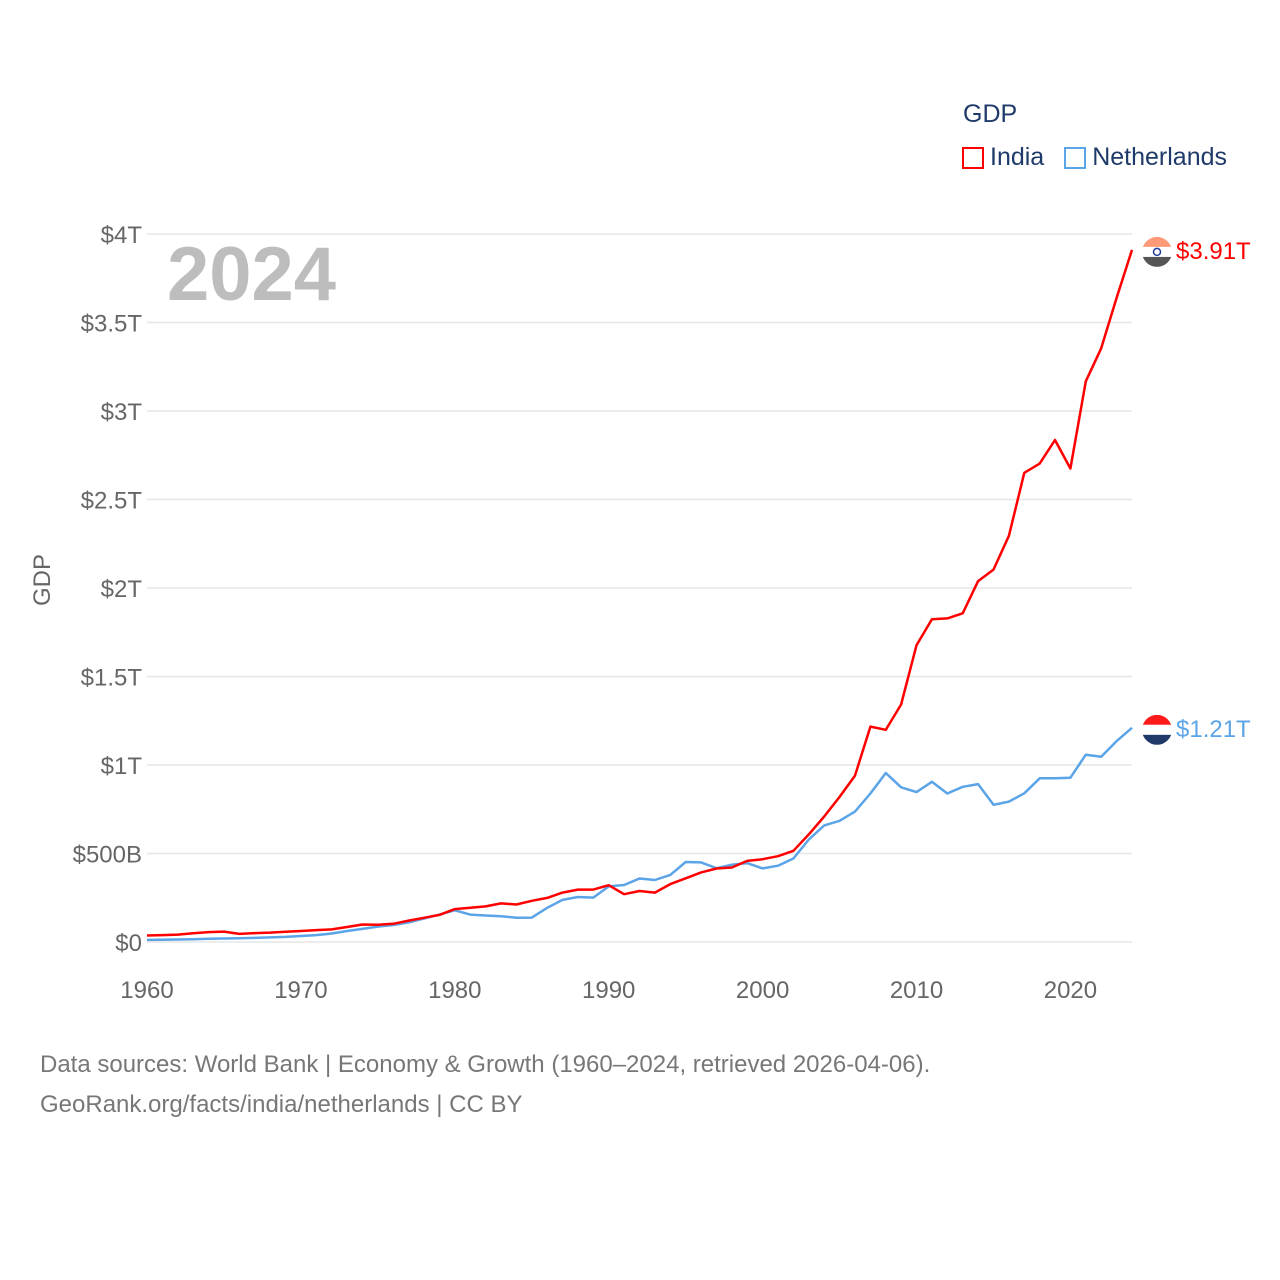 The width and height of the screenshot is (1280, 1280). Describe the element at coordinates (1157, 729) in the screenshot. I see `netherlands-flag-icon` at that location.